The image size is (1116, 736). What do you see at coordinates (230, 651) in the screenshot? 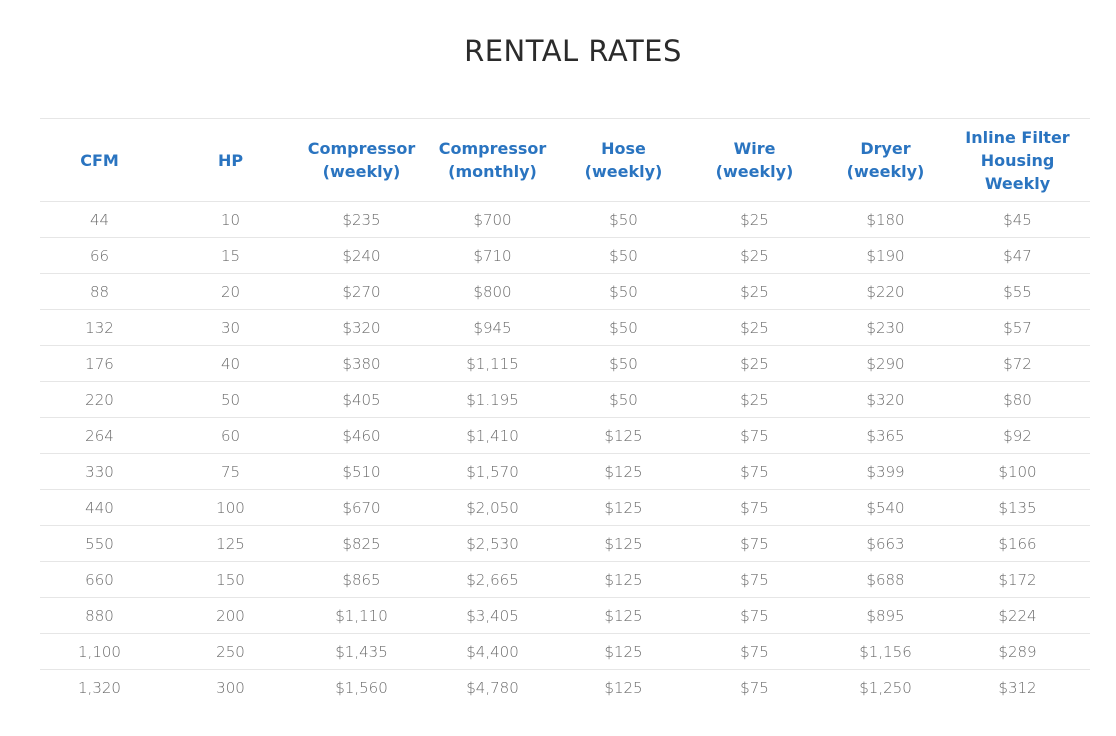
I see `table-cell-hp: 250` at bounding box center [230, 651].